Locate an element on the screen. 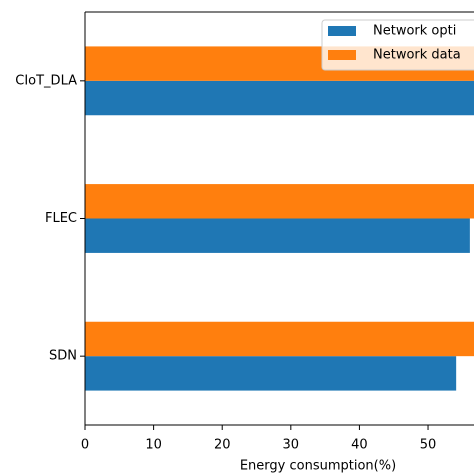  x-tick-label: 20 is located at coordinates (222, 445).